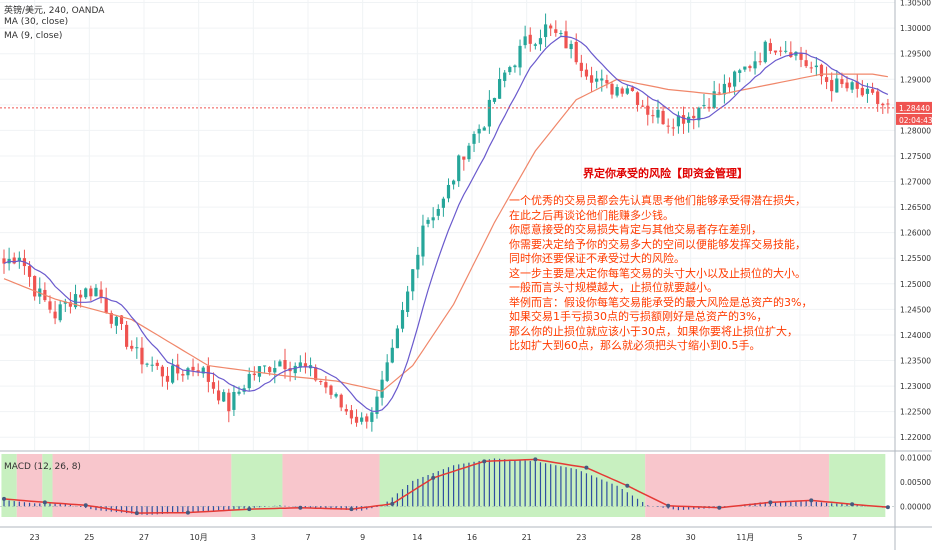 Image resolution: width=932 pixels, height=550 pixels. What do you see at coordinates (857, 485) in the screenshot?
I see `macd-regime-band` at bounding box center [857, 485].